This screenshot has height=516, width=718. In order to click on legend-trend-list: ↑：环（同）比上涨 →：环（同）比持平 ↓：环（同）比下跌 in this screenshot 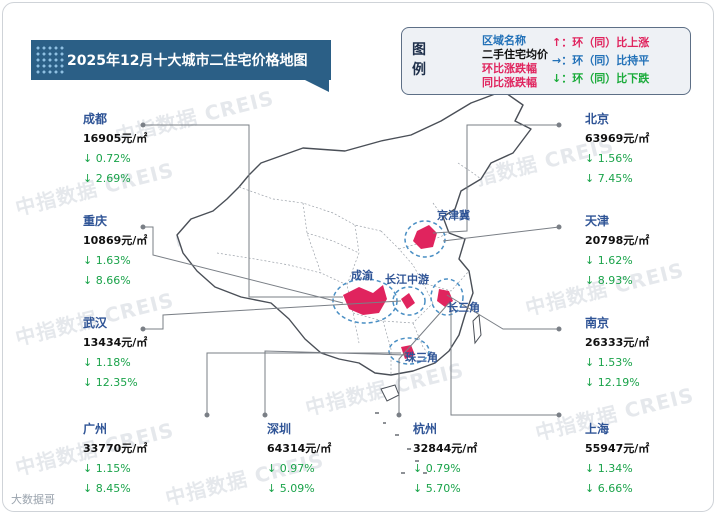, I will do `click(600, 61)`.